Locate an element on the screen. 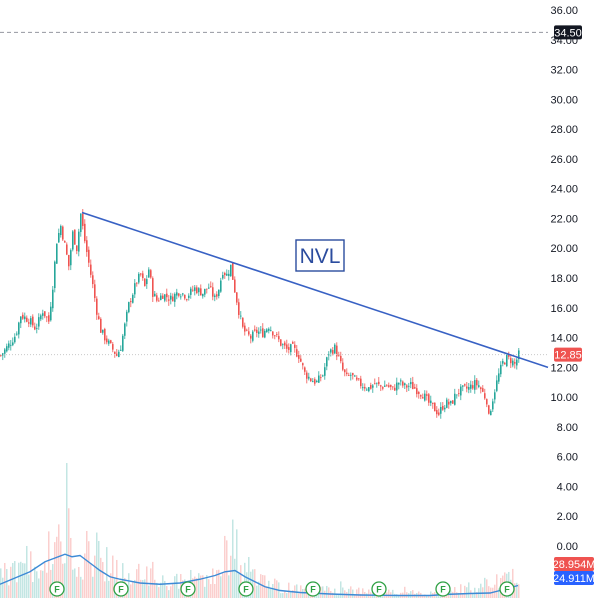 The height and width of the screenshot is (600, 600). ticker-label: NVL is located at coordinates (320, 255).